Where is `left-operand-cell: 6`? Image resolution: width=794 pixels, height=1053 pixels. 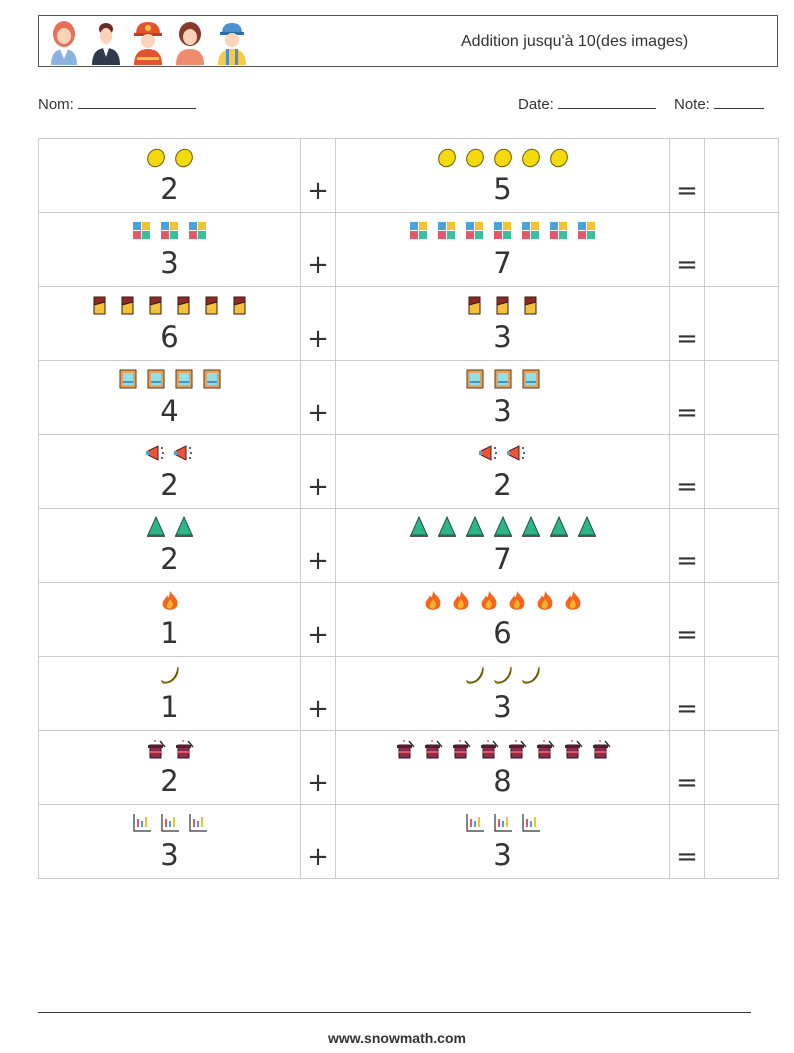 left-operand-cell: 6 is located at coordinates (169, 323).